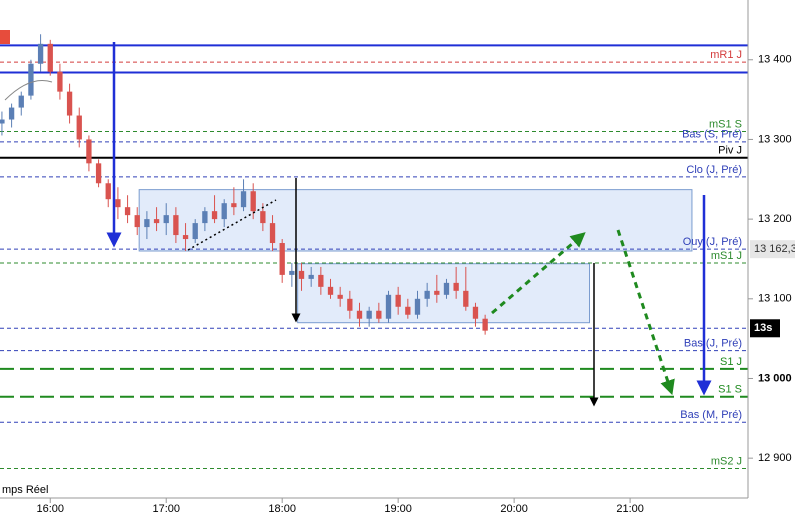  Describe the element at coordinates (775, 219) in the screenshot. I see `y-tick-label: 13 200` at that location.